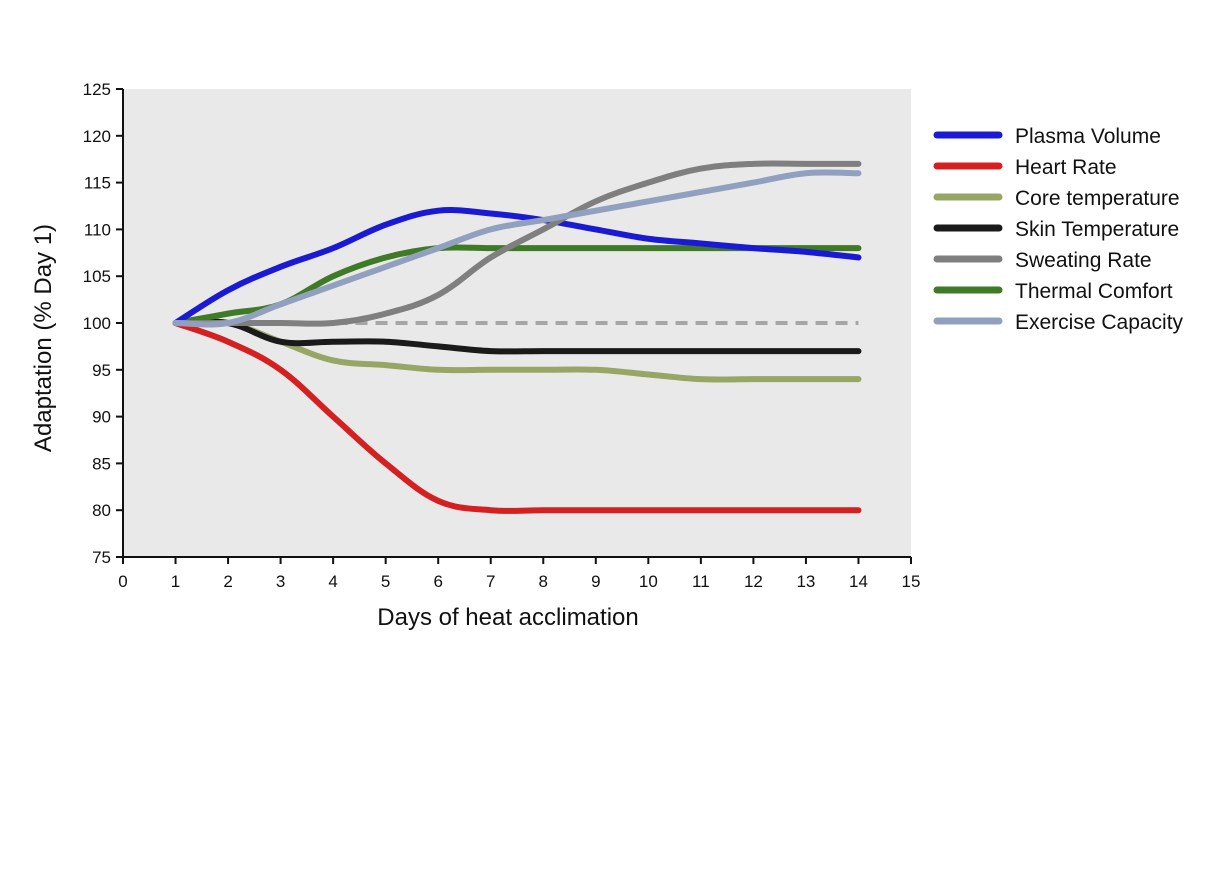 This screenshot has height=877, width=1216. Describe the element at coordinates (97, 229) in the screenshot. I see `y-tick-label: 110` at that location.